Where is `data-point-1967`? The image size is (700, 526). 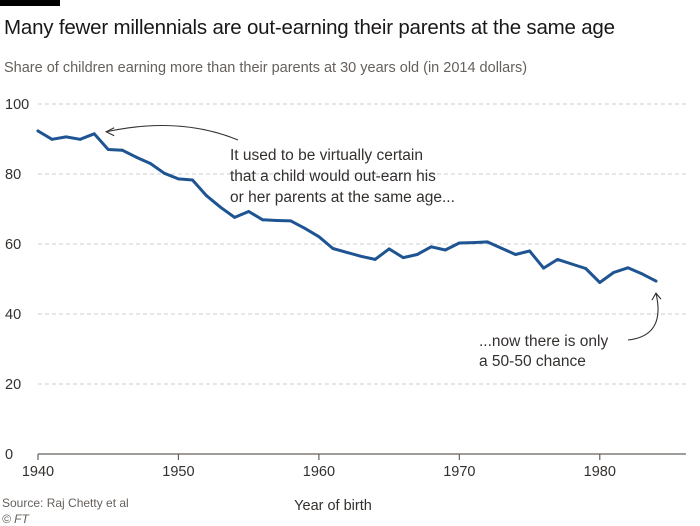
data-point-1967 is located at coordinates (417, 254).